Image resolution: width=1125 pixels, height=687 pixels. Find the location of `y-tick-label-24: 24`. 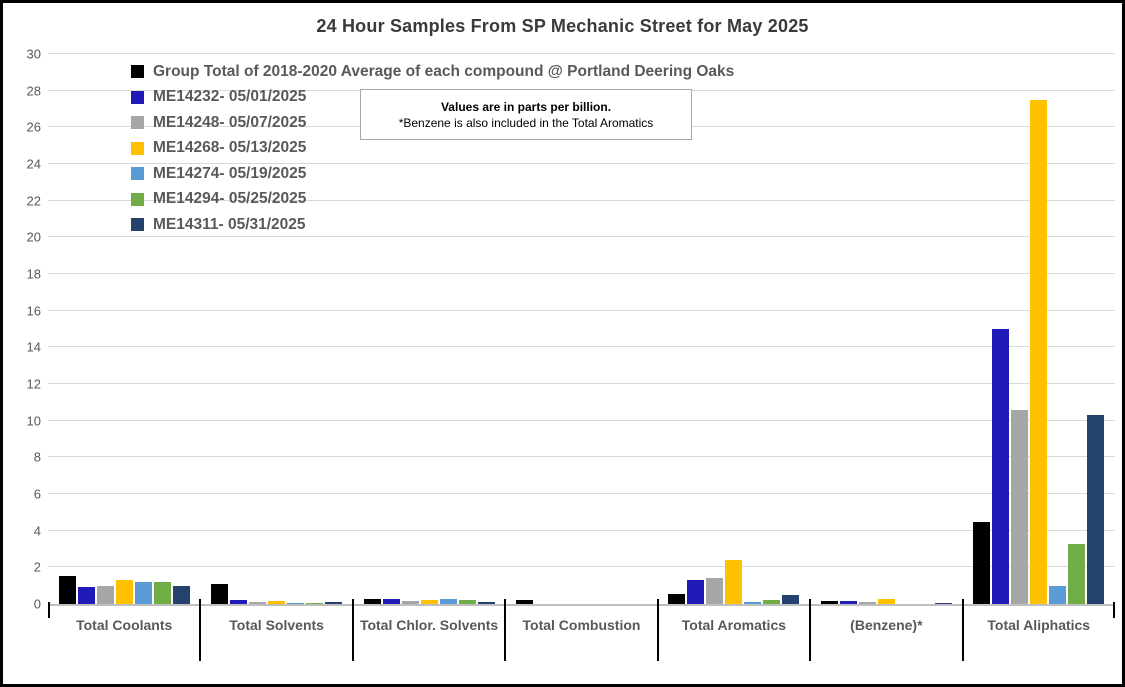

y-tick-label-24: 24 is located at coordinates (33, 164).